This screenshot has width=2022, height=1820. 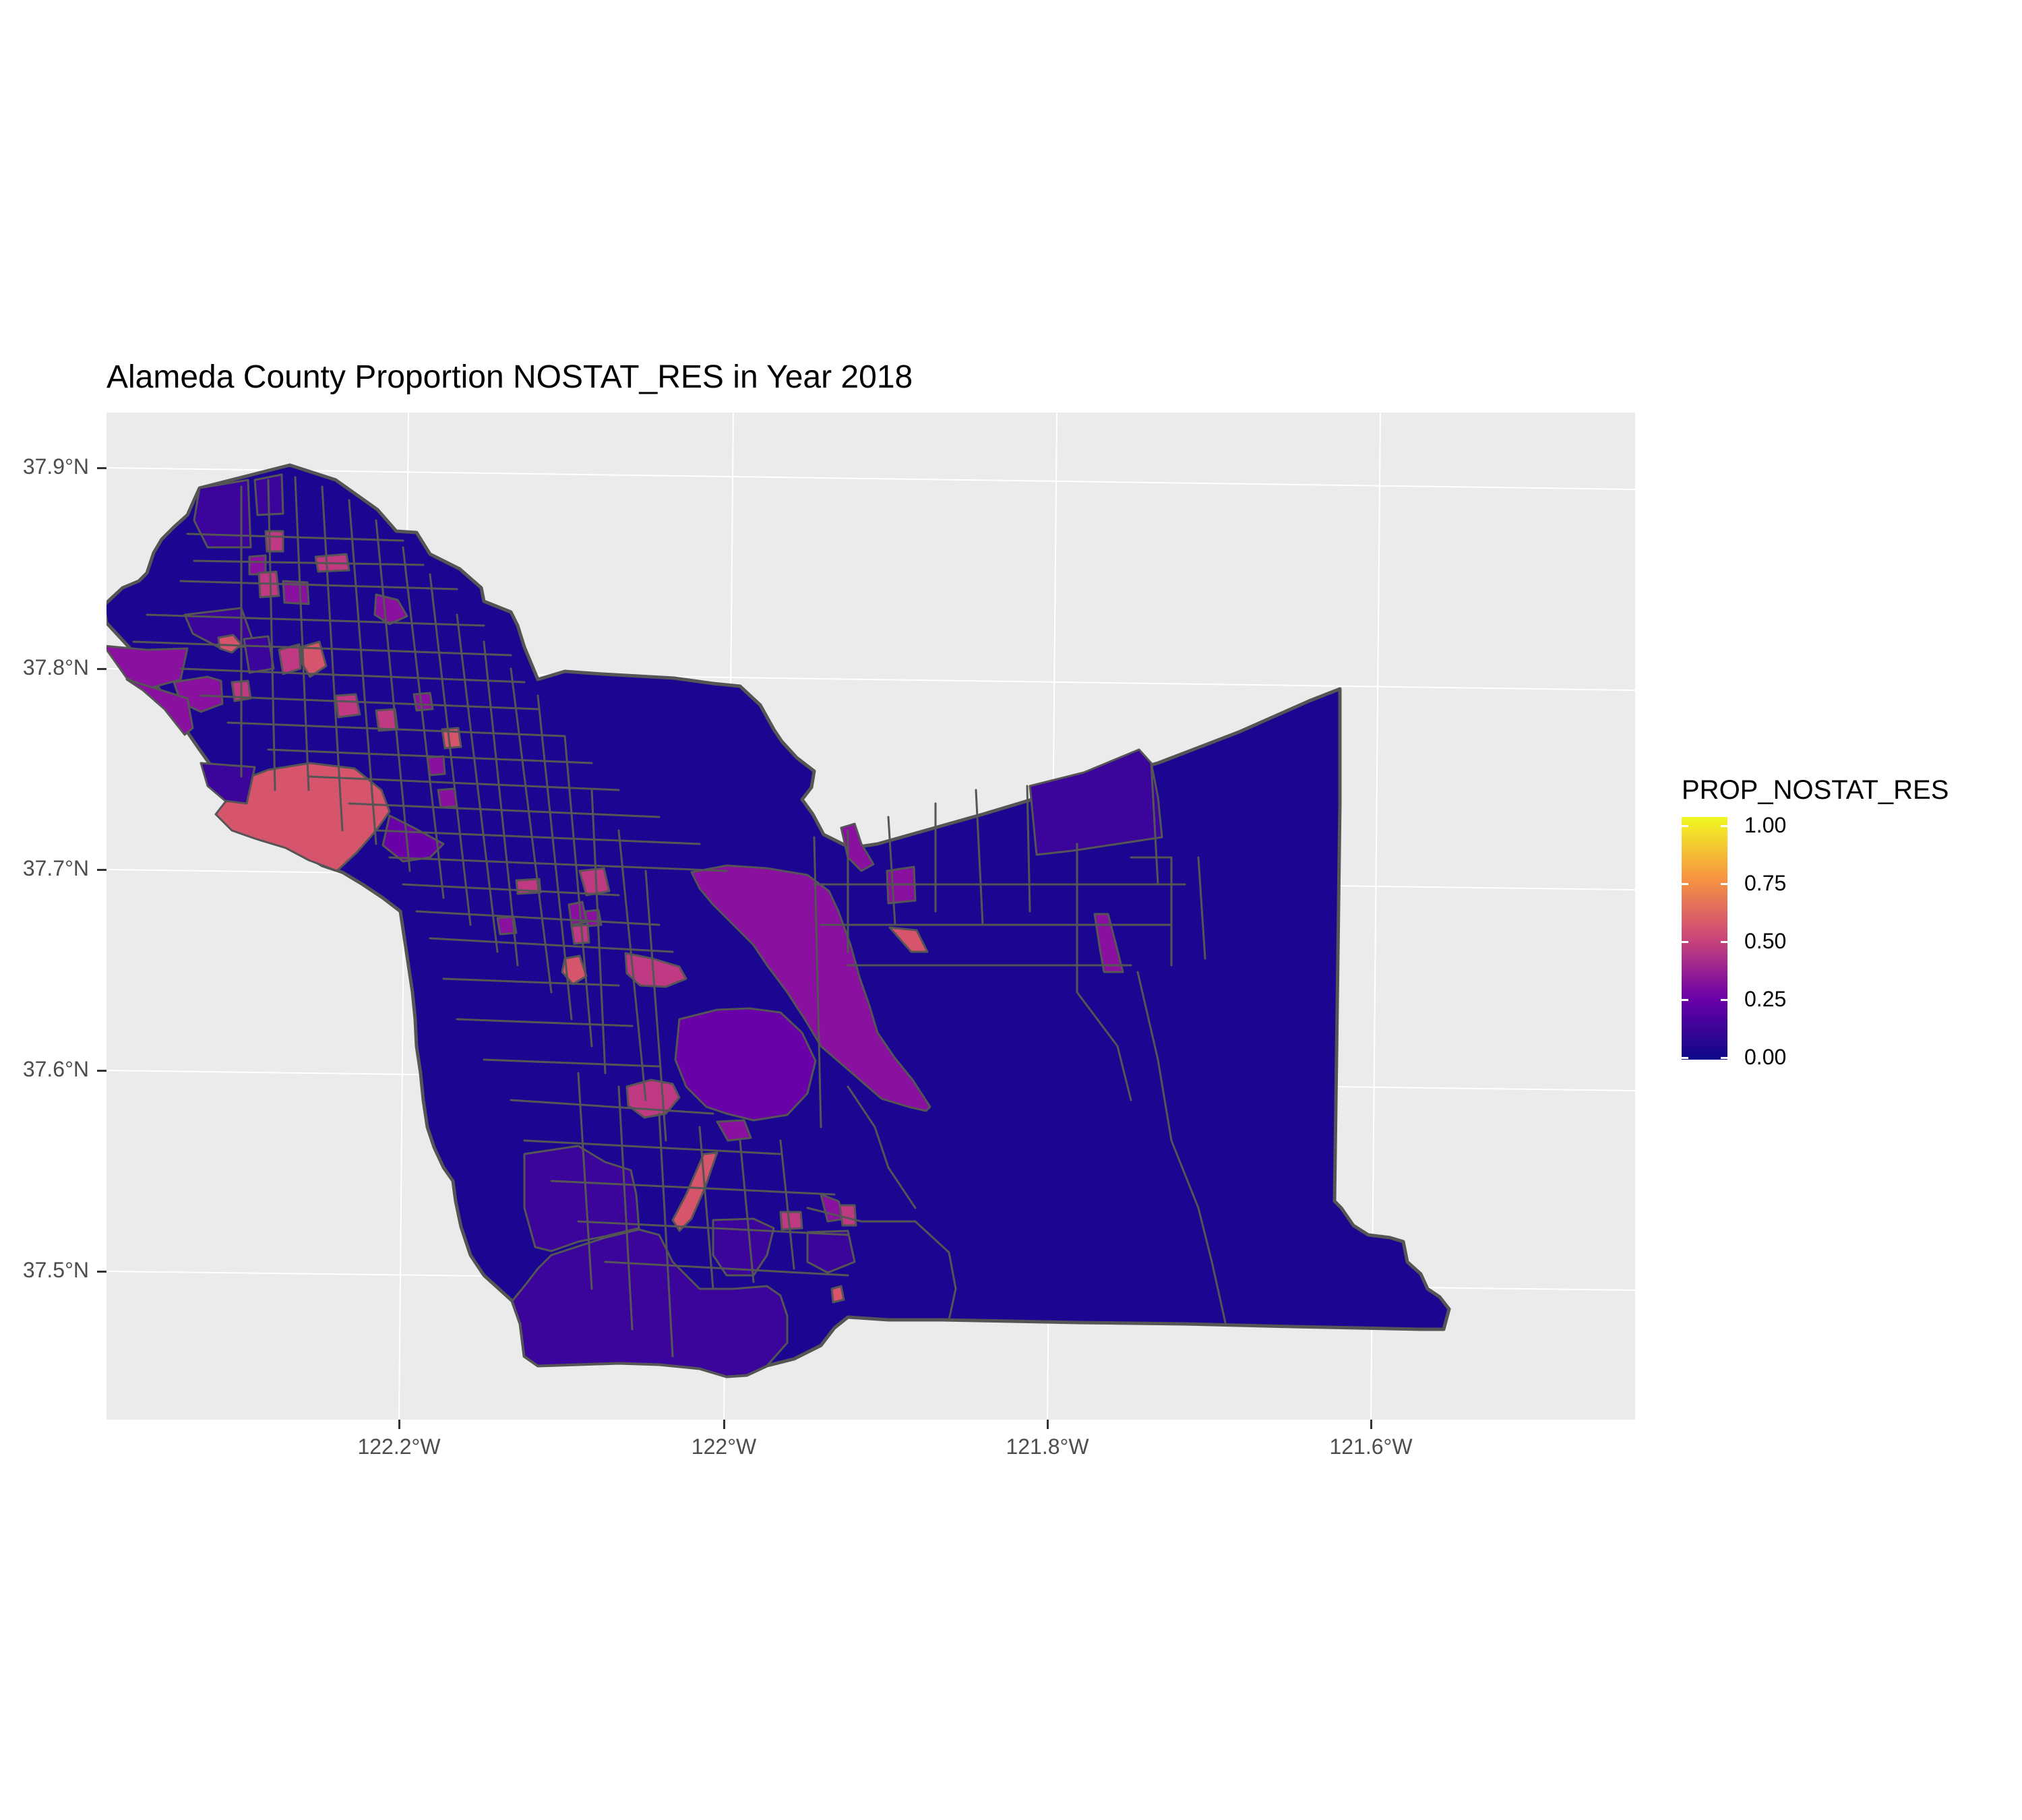 What do you see at coordinates (259, 654) in the screenshot?
I see `tract-downtown-c` at bounding box center [259, 654].